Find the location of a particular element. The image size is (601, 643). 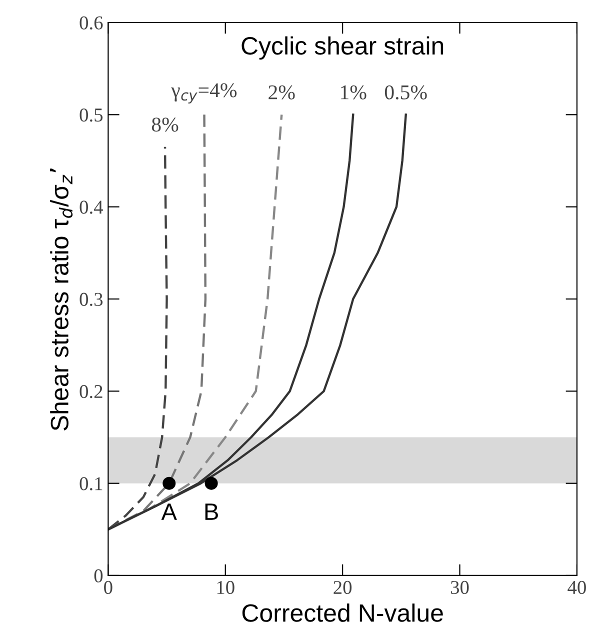

annotation: A is located at coordinates (169, 512).